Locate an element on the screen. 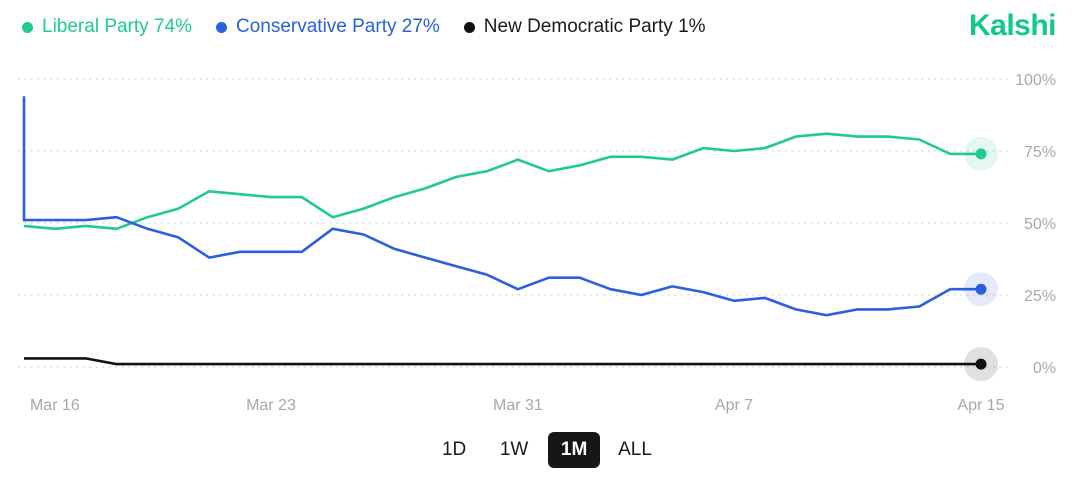  y-tick-label: 75% is located at coordinates (1040, 152).